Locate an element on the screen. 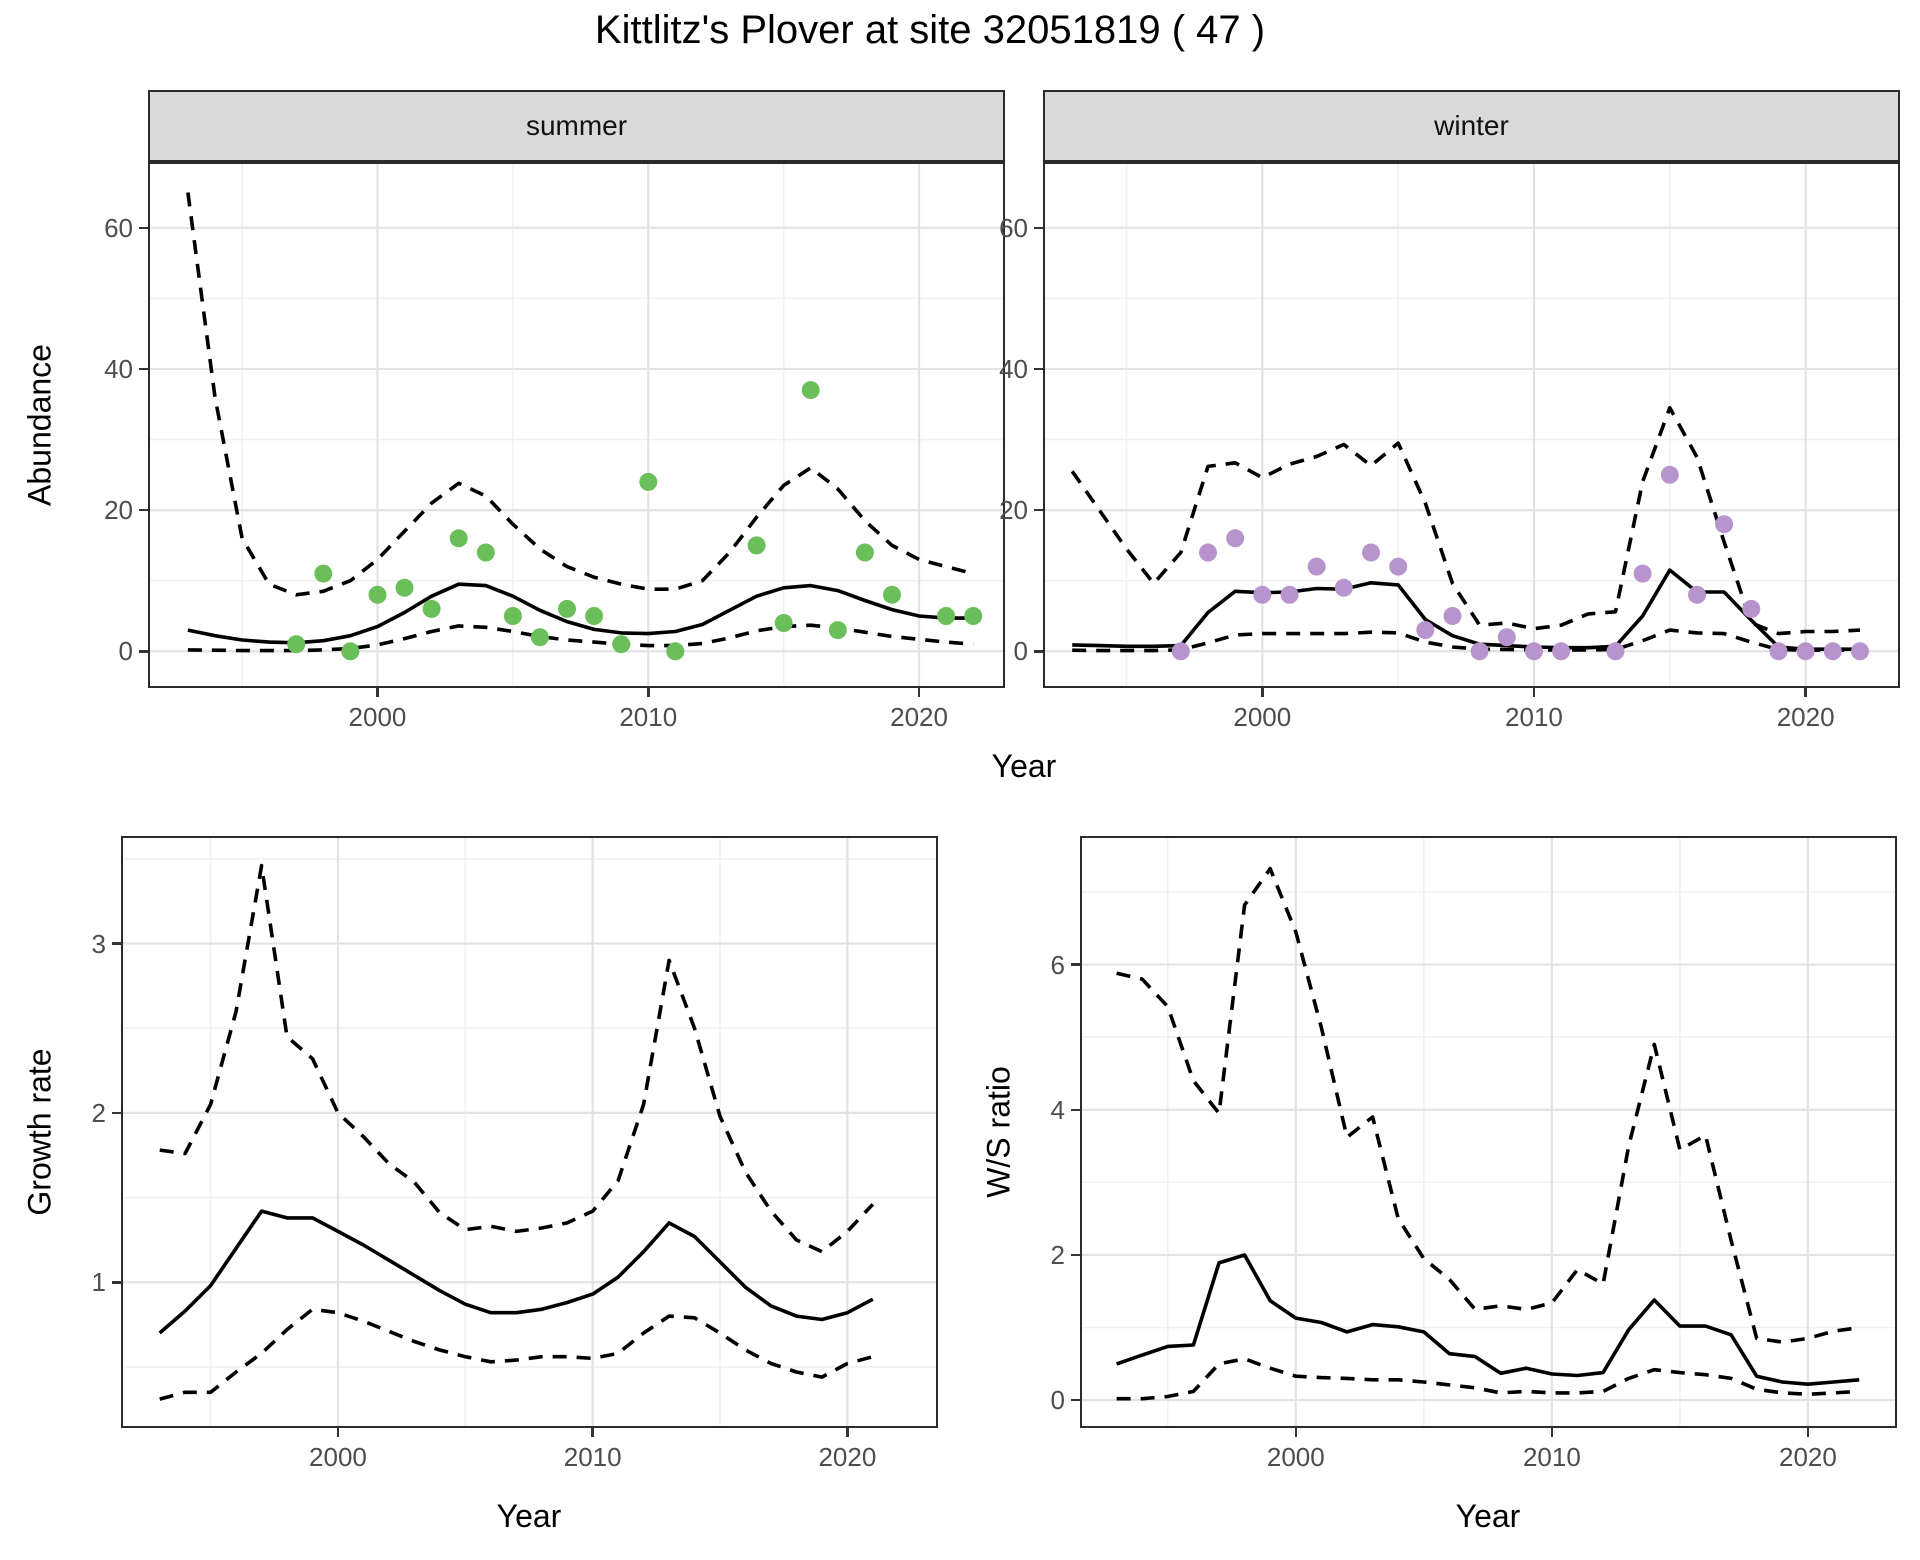 This screenshot has width=1920, height=1560. y-tick-label: 6 is located at coordinates (1057, 964).